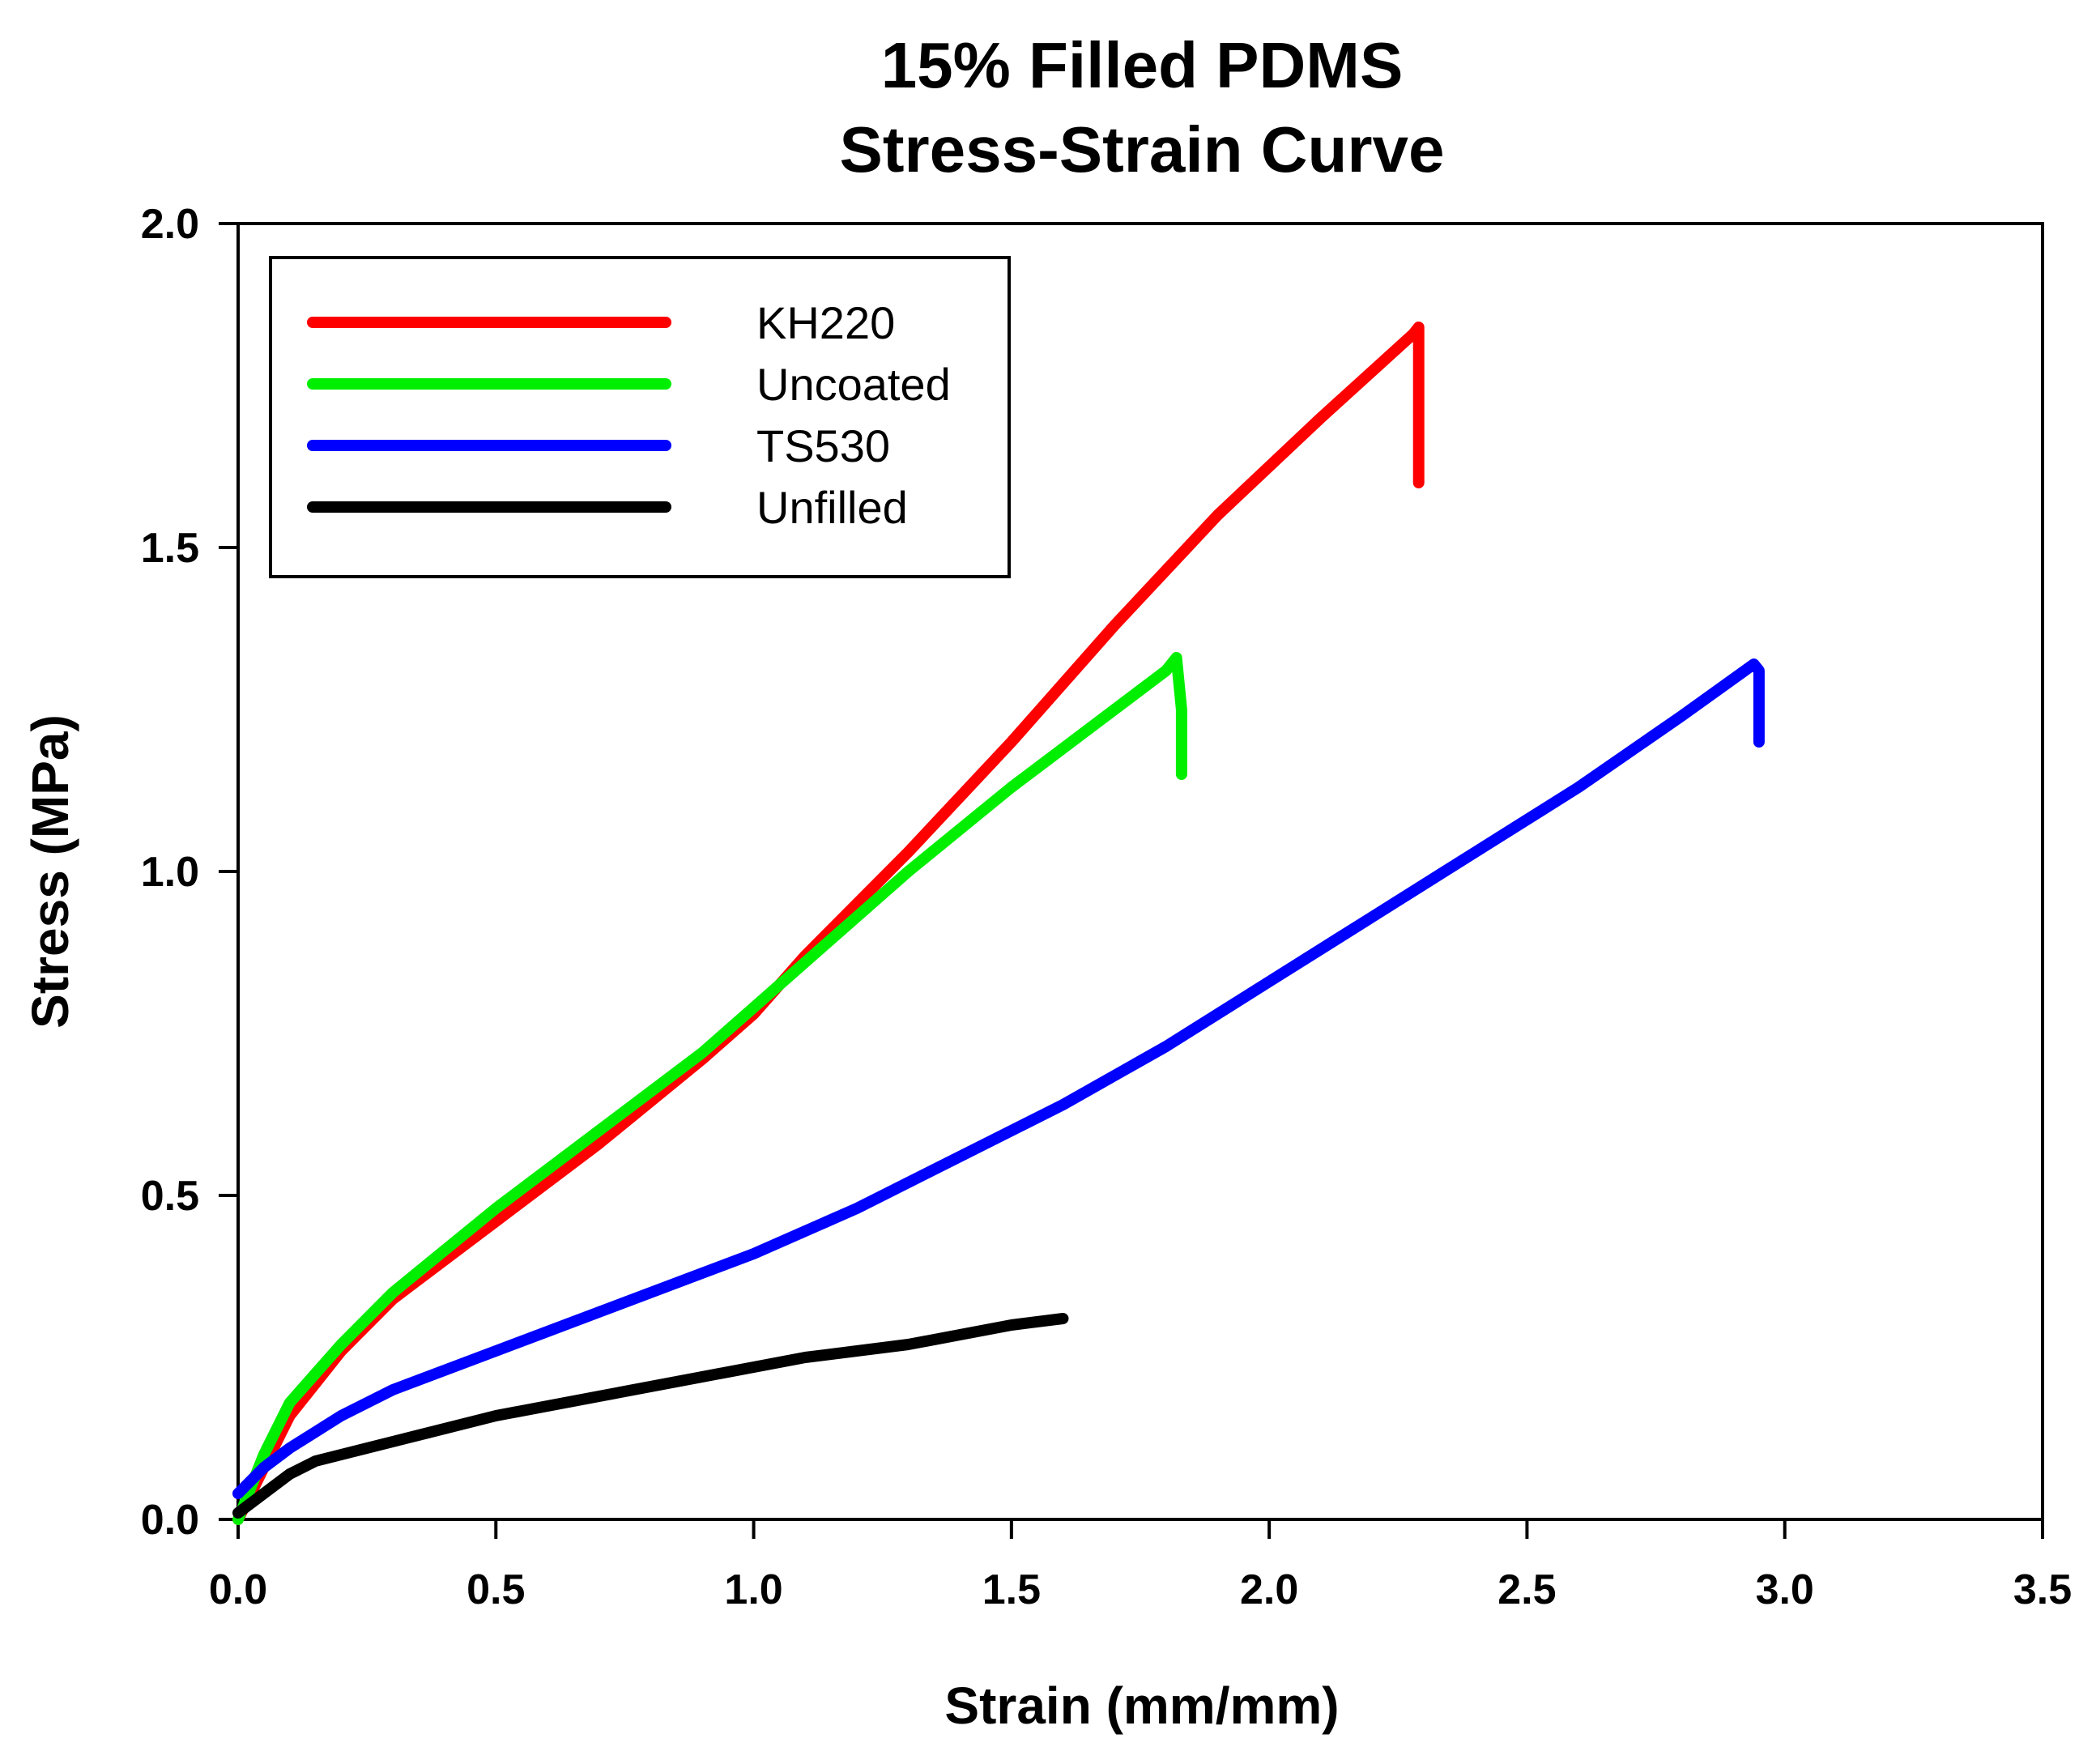 The image size is (2096, 1764). Describe the element at coordinates (650, 1416) in the screenshot. I see `series-line-unfilled` at that location.